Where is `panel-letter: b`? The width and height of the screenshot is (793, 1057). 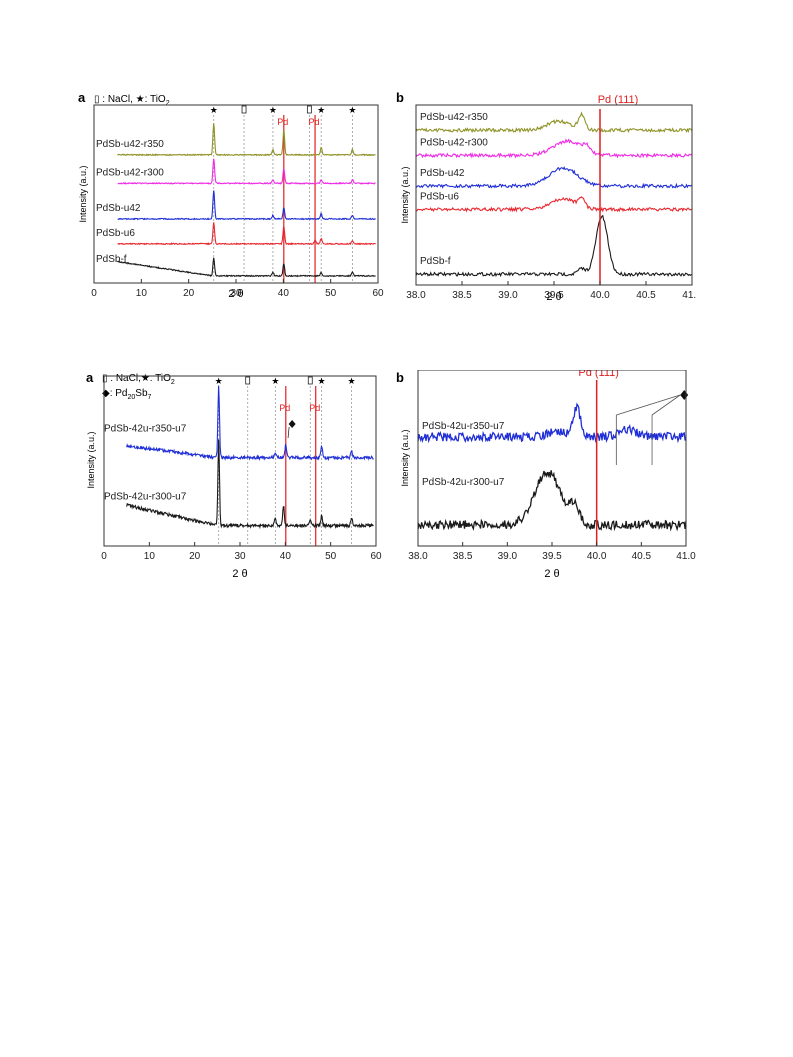
panel-letter: b is located at coordinates (400, 377).